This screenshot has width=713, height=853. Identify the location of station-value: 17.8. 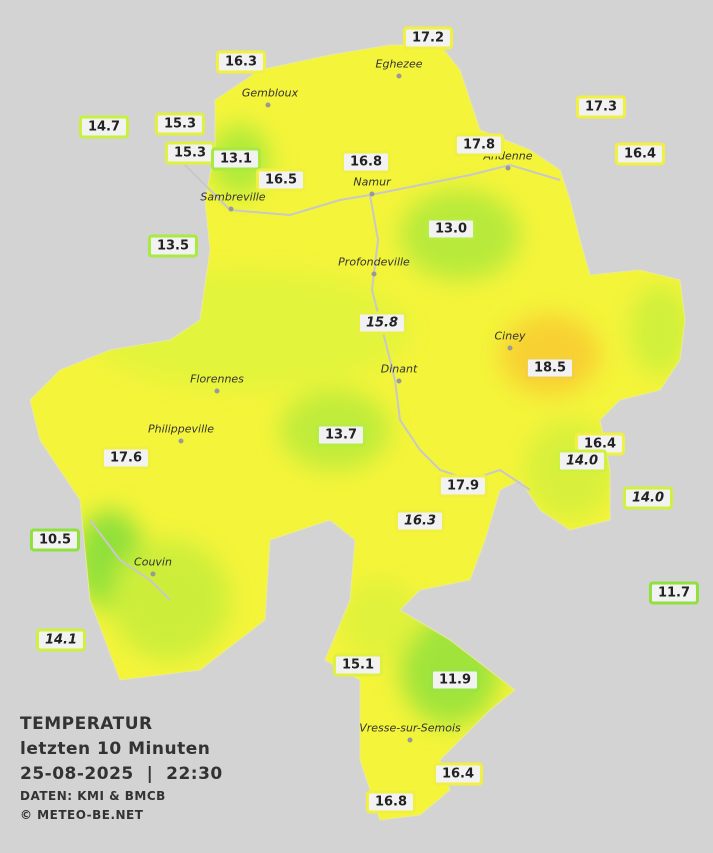
(479, 145).